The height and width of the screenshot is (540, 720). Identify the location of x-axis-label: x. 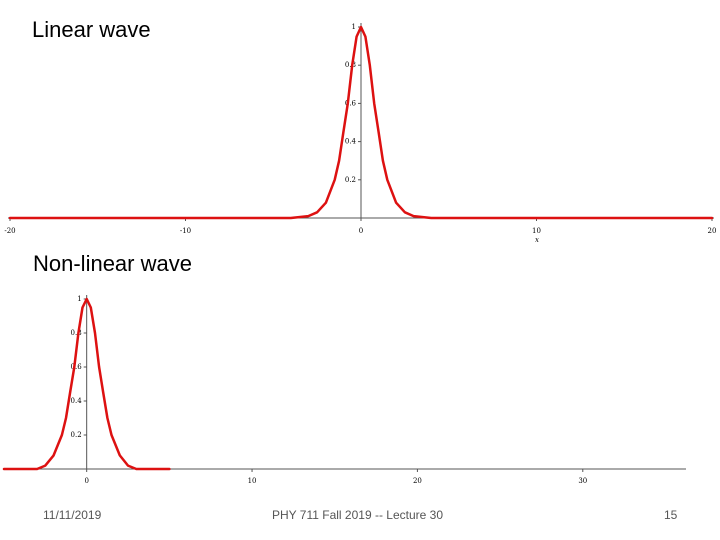
(537, 240).